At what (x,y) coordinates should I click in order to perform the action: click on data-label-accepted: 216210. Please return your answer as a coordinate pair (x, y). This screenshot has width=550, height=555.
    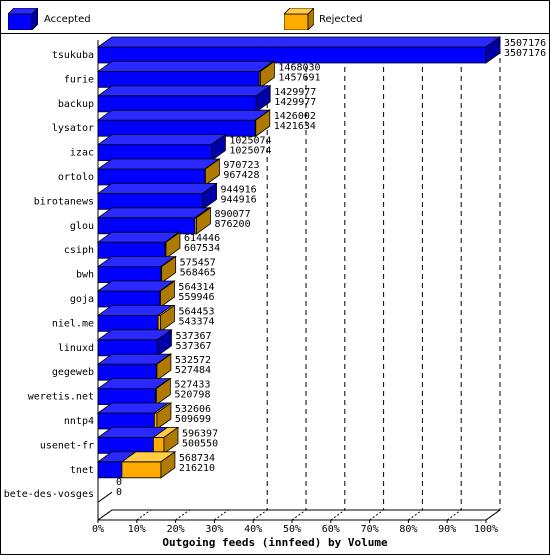
    Looking at the image, I should click on (197, 468).